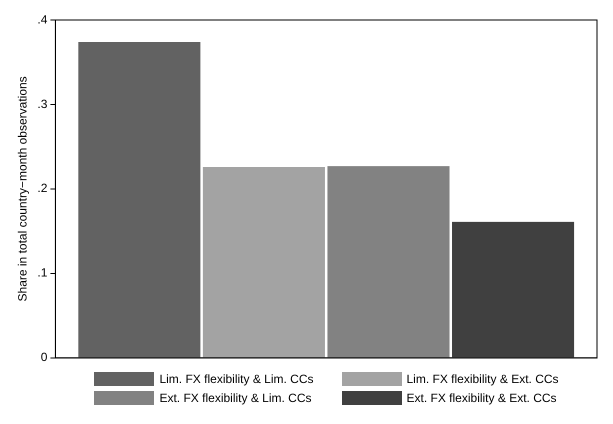  What do you see at coordinates (44, 357) in the screenshot?
I see `y-tick-label: 0` at bounding box center [44, 357].